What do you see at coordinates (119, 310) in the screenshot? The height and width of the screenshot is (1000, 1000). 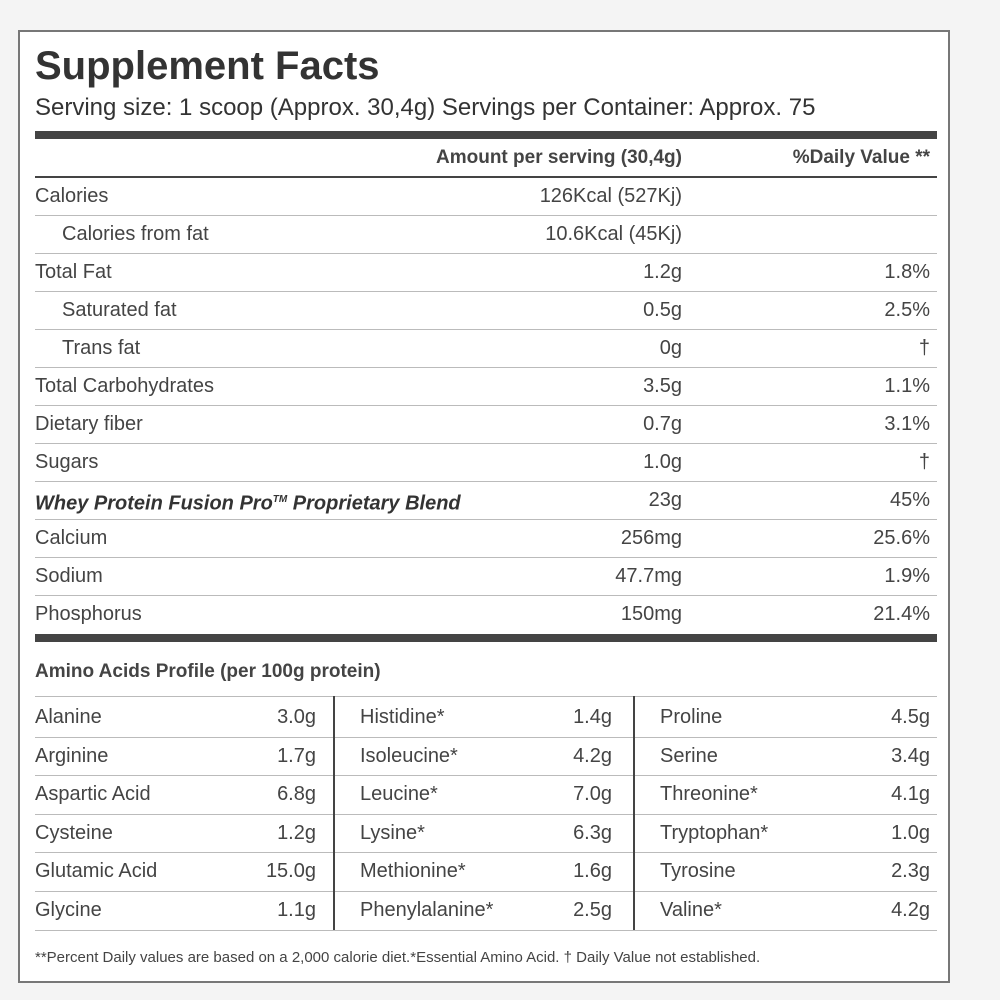 I see `nutrient-name: Saturated fat` at bounding box center [119, 310].